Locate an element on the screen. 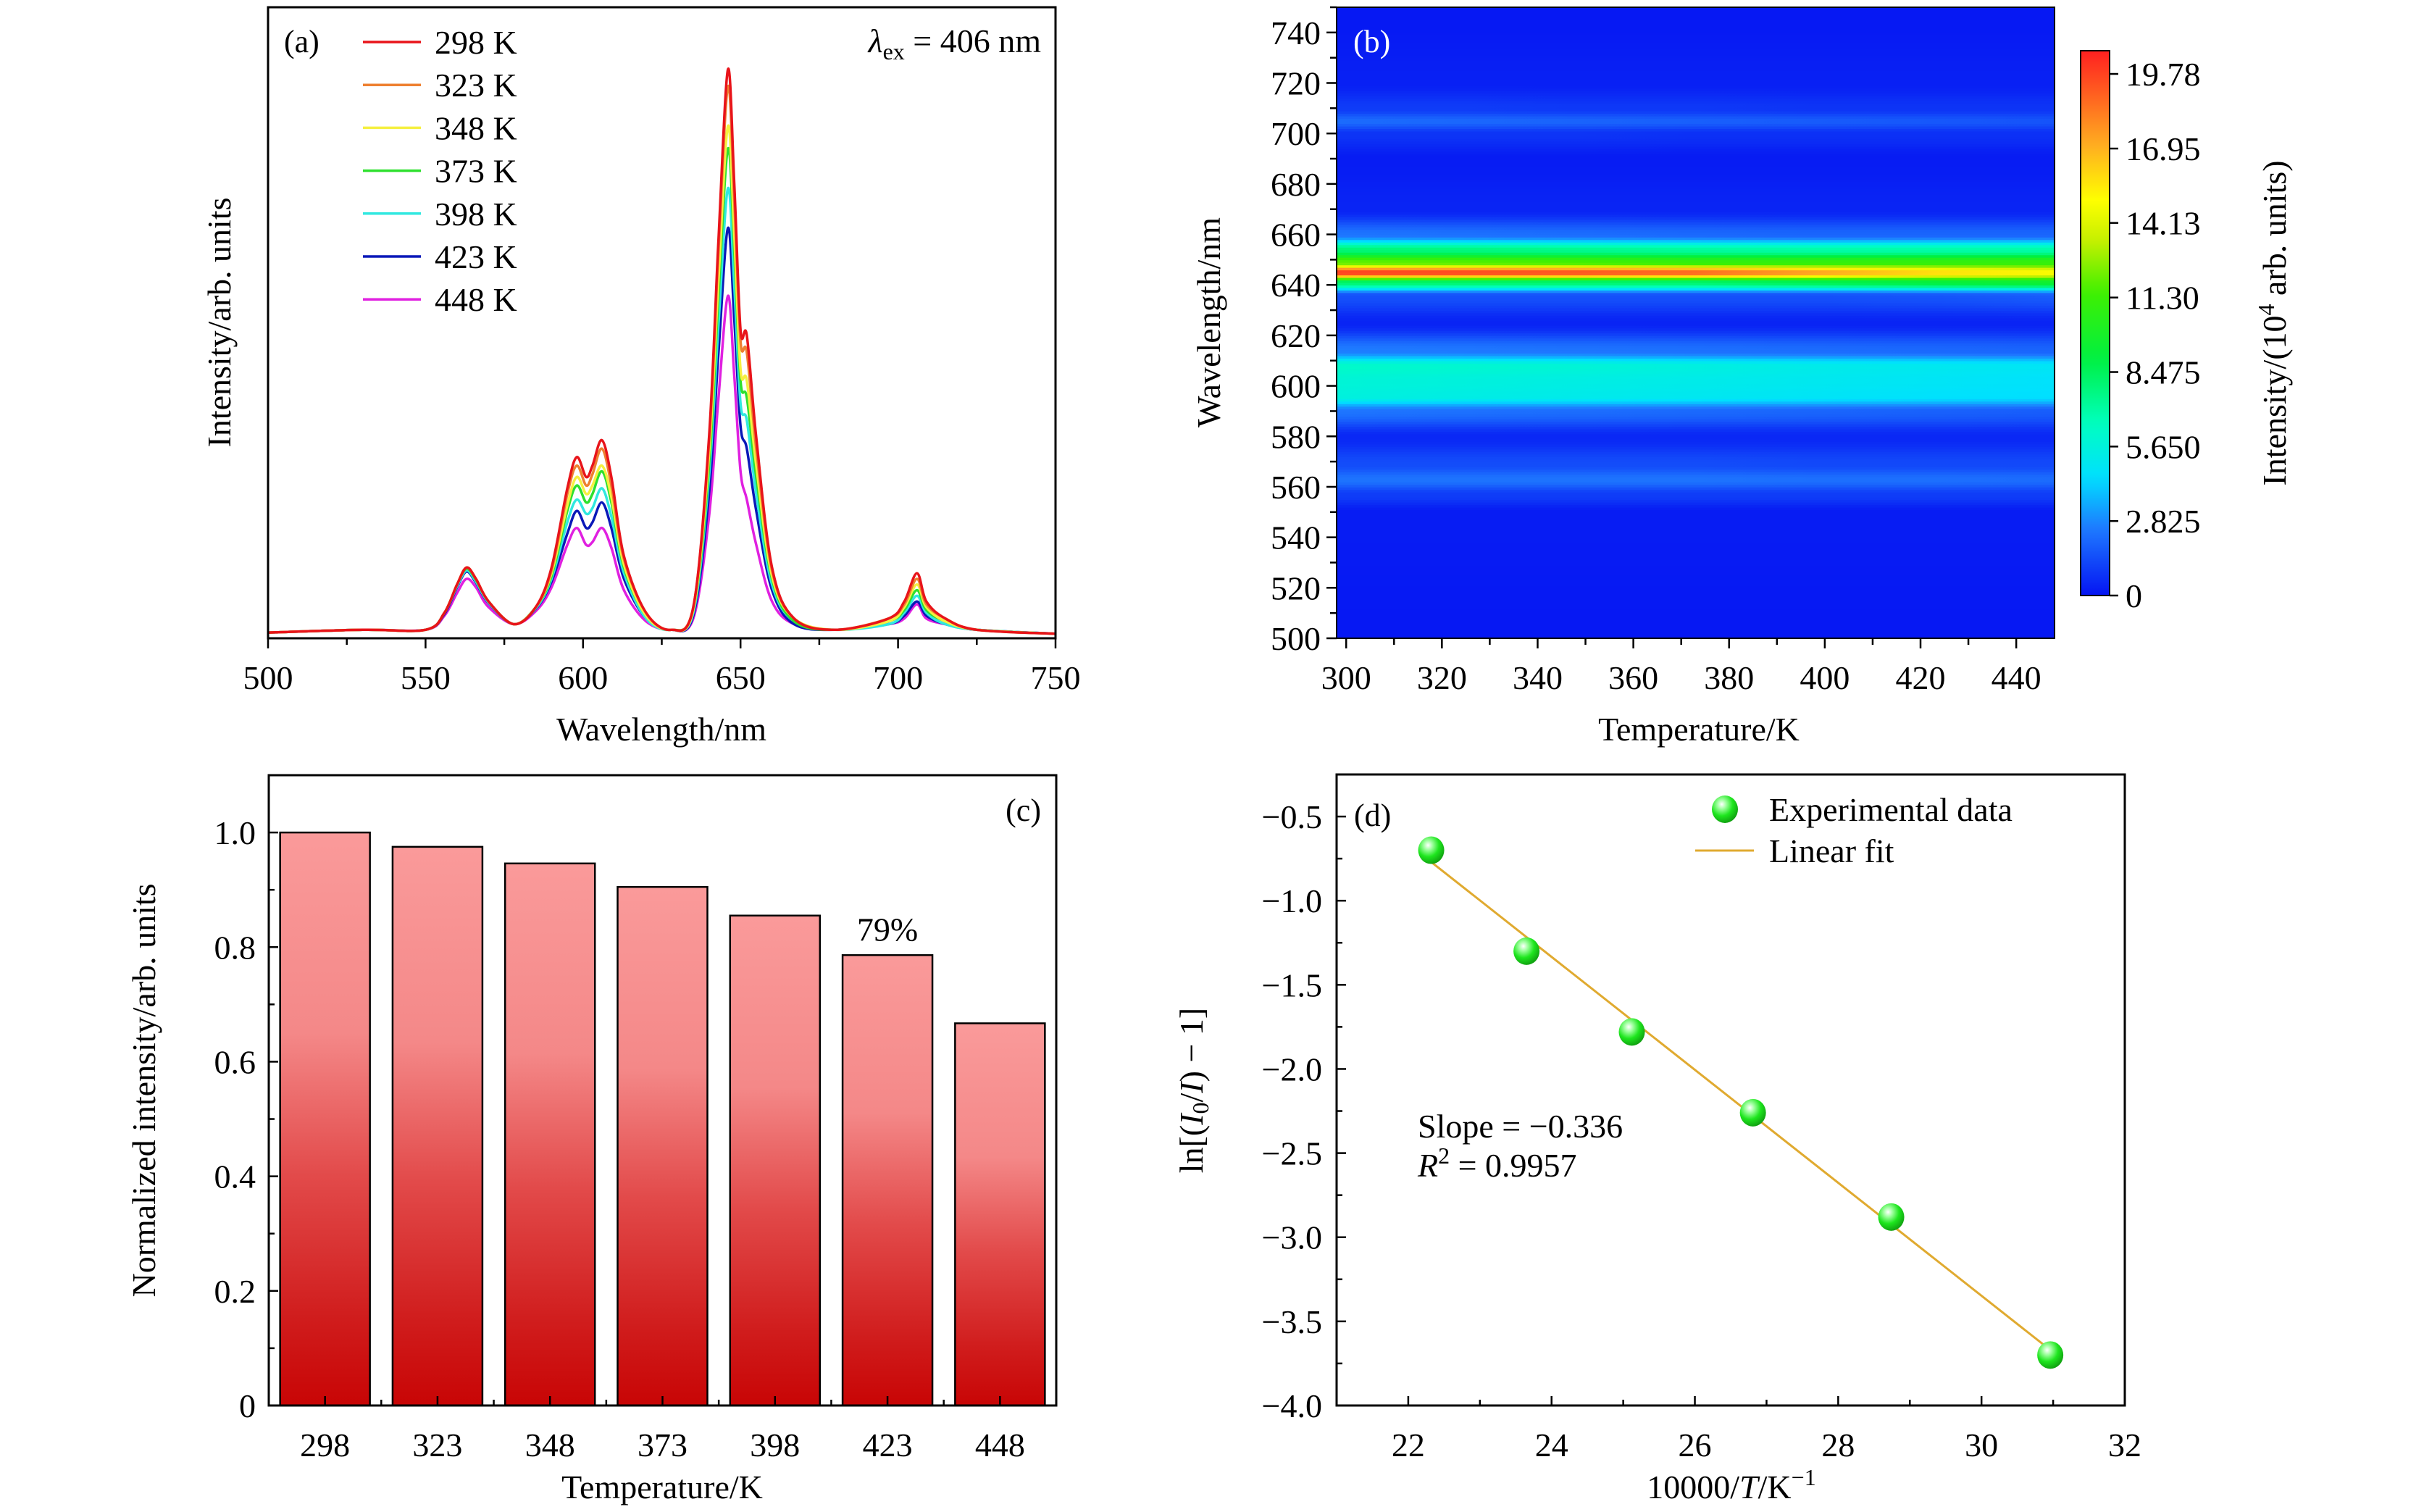  y-tick-label: −2.0 is located at coordinates (1292, 1069).